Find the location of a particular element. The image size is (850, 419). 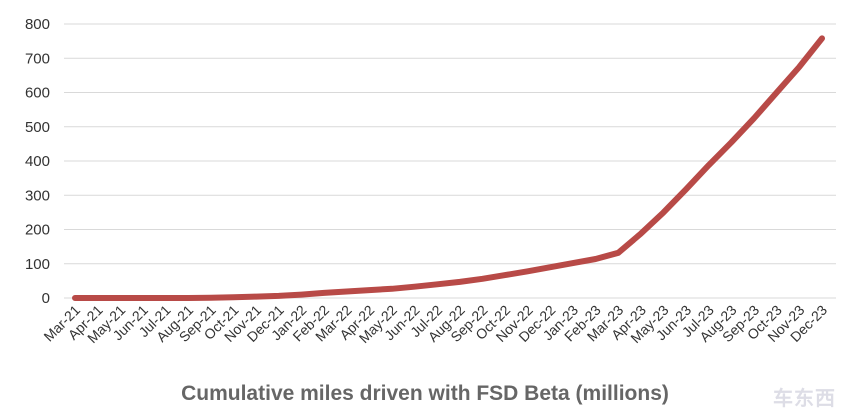

y-tick-label: 700 is located at coordinates (37, 58).